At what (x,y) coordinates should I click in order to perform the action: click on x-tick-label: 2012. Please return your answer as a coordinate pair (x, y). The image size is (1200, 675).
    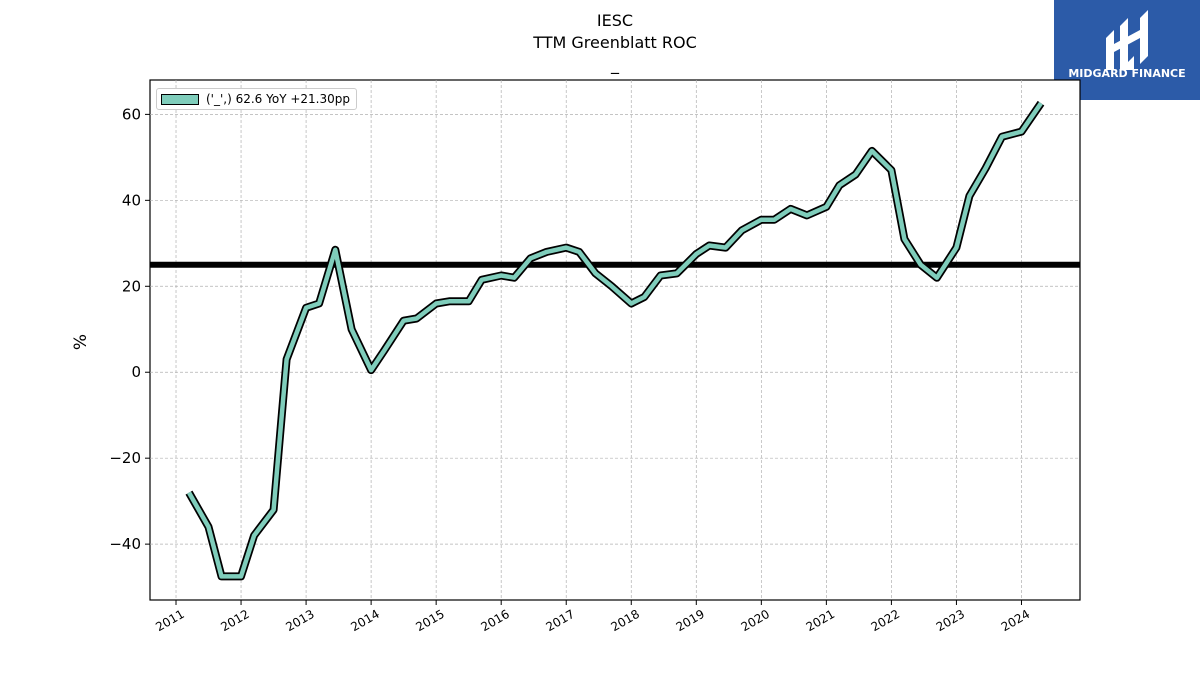
    Looking at the image, I should click on (234, 620).